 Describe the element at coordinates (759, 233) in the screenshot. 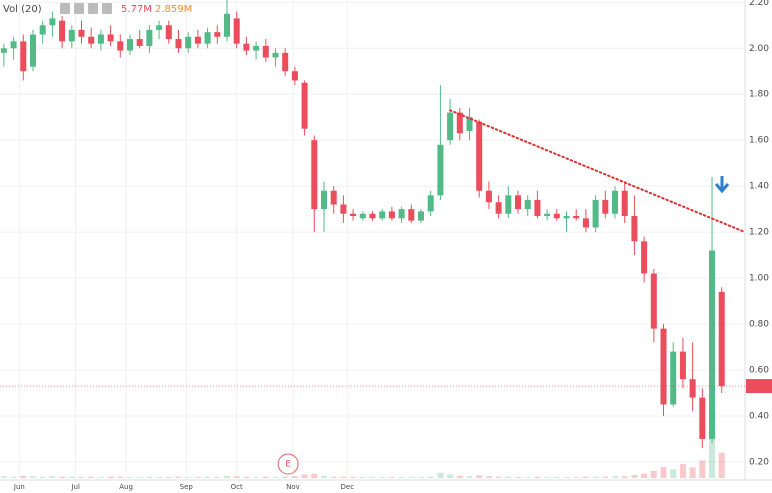

I see `y-tick-label: 1.20` at that location.